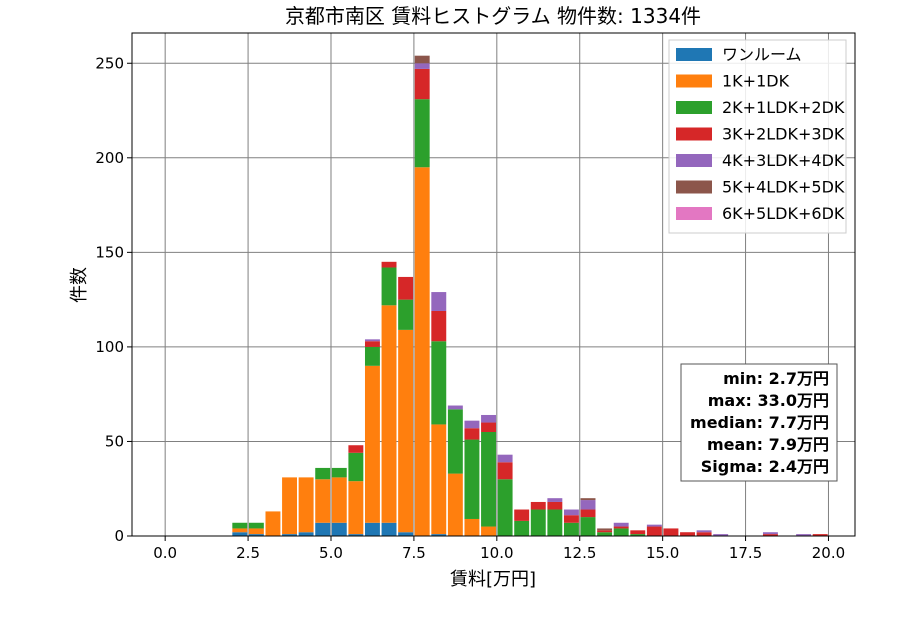 The height and width of the screenshot is (634, 900). I want to click on stats-min: min: 2.7万円, so click(776, 378).